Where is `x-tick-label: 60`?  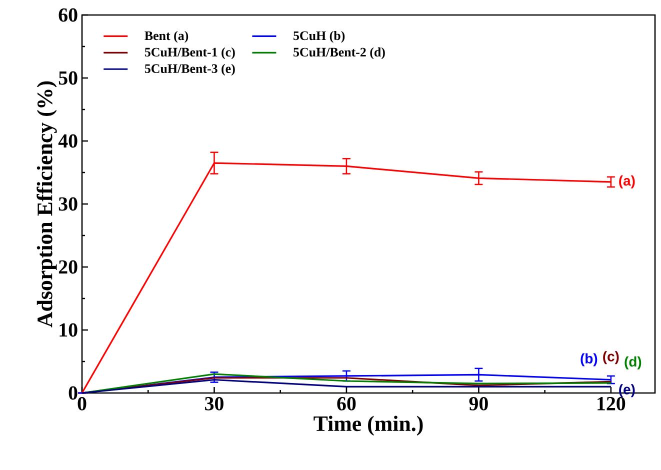
x-tick-label: 60 is located at coordinates (346, 403).